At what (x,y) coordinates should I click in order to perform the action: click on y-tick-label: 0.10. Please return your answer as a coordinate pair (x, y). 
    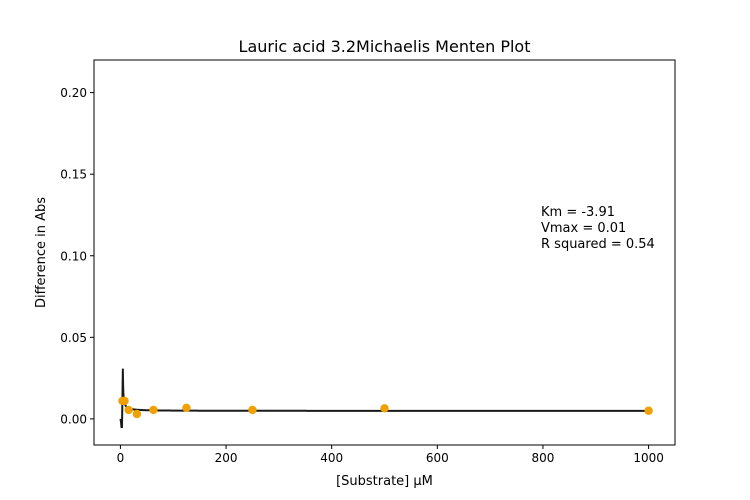
    Looking at the image, I should click on (73, 256).